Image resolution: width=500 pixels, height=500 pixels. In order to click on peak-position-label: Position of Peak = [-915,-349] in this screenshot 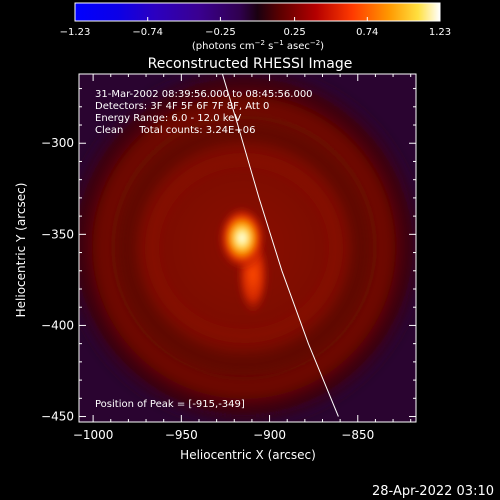, I will do `click(170, 404)`.